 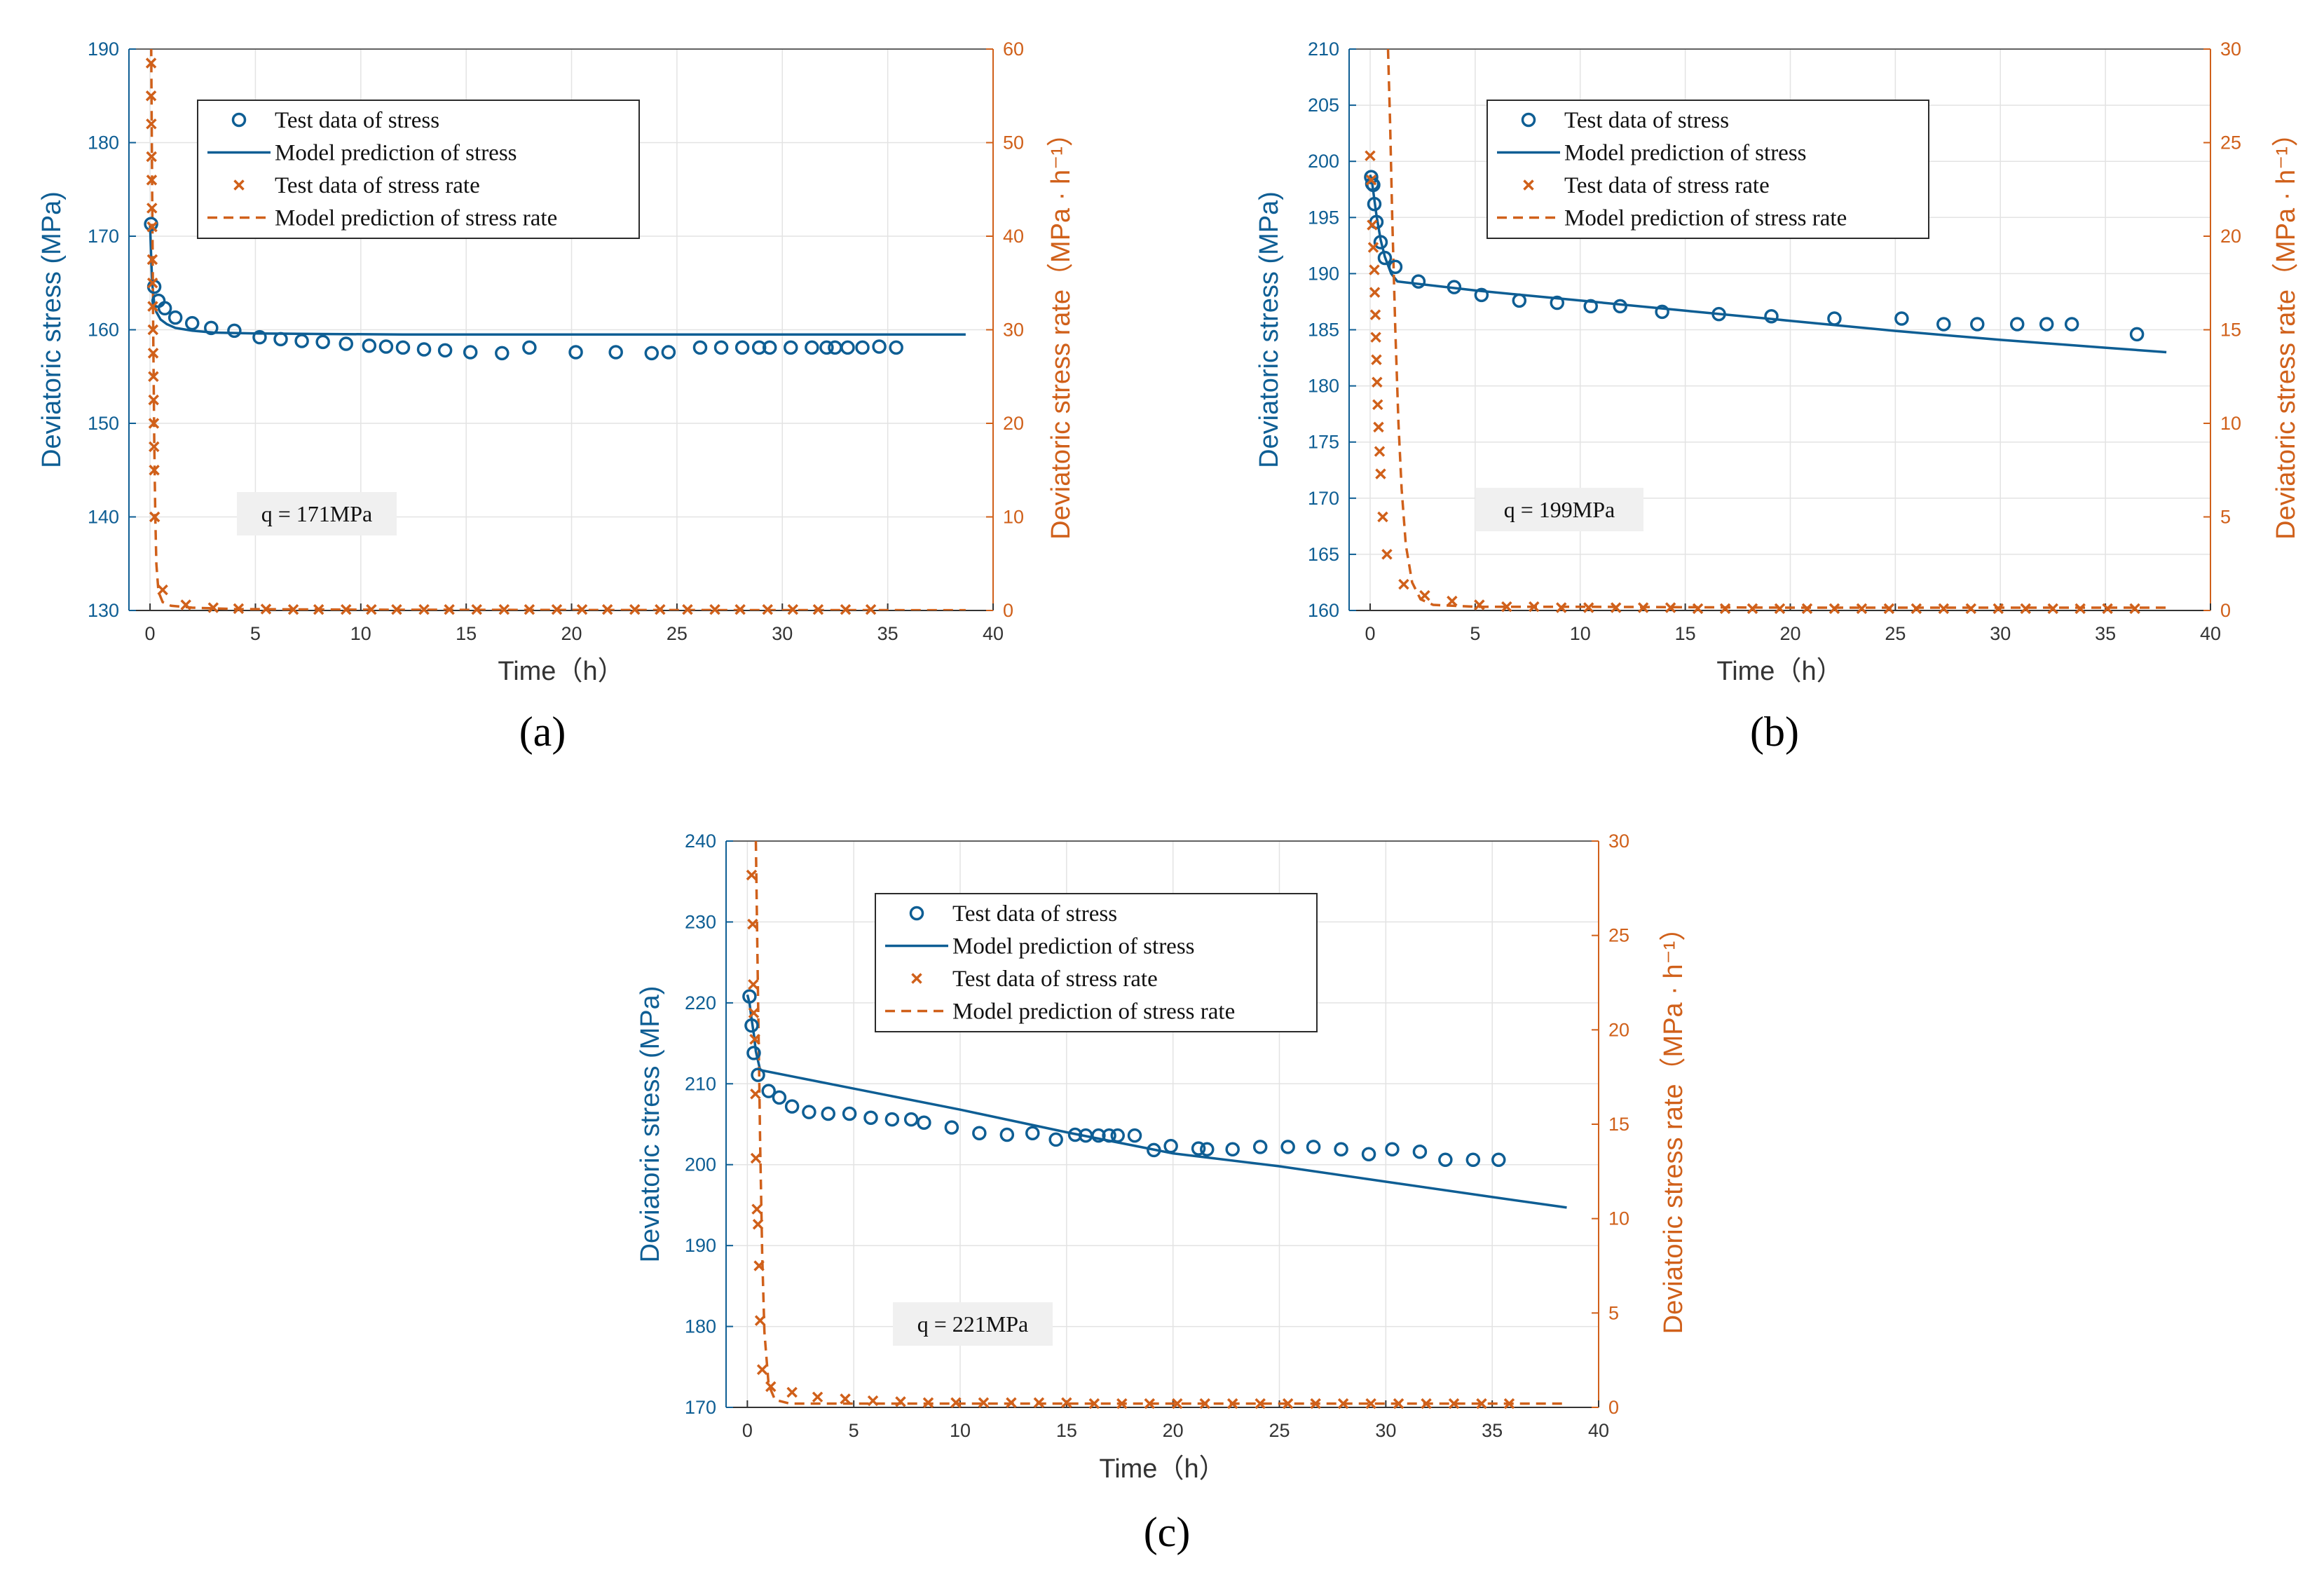 What do you see at coordinates (103, 330) in the screenshot?
I see `left-y-tick-label: 160` at bounding box center [103, 330].